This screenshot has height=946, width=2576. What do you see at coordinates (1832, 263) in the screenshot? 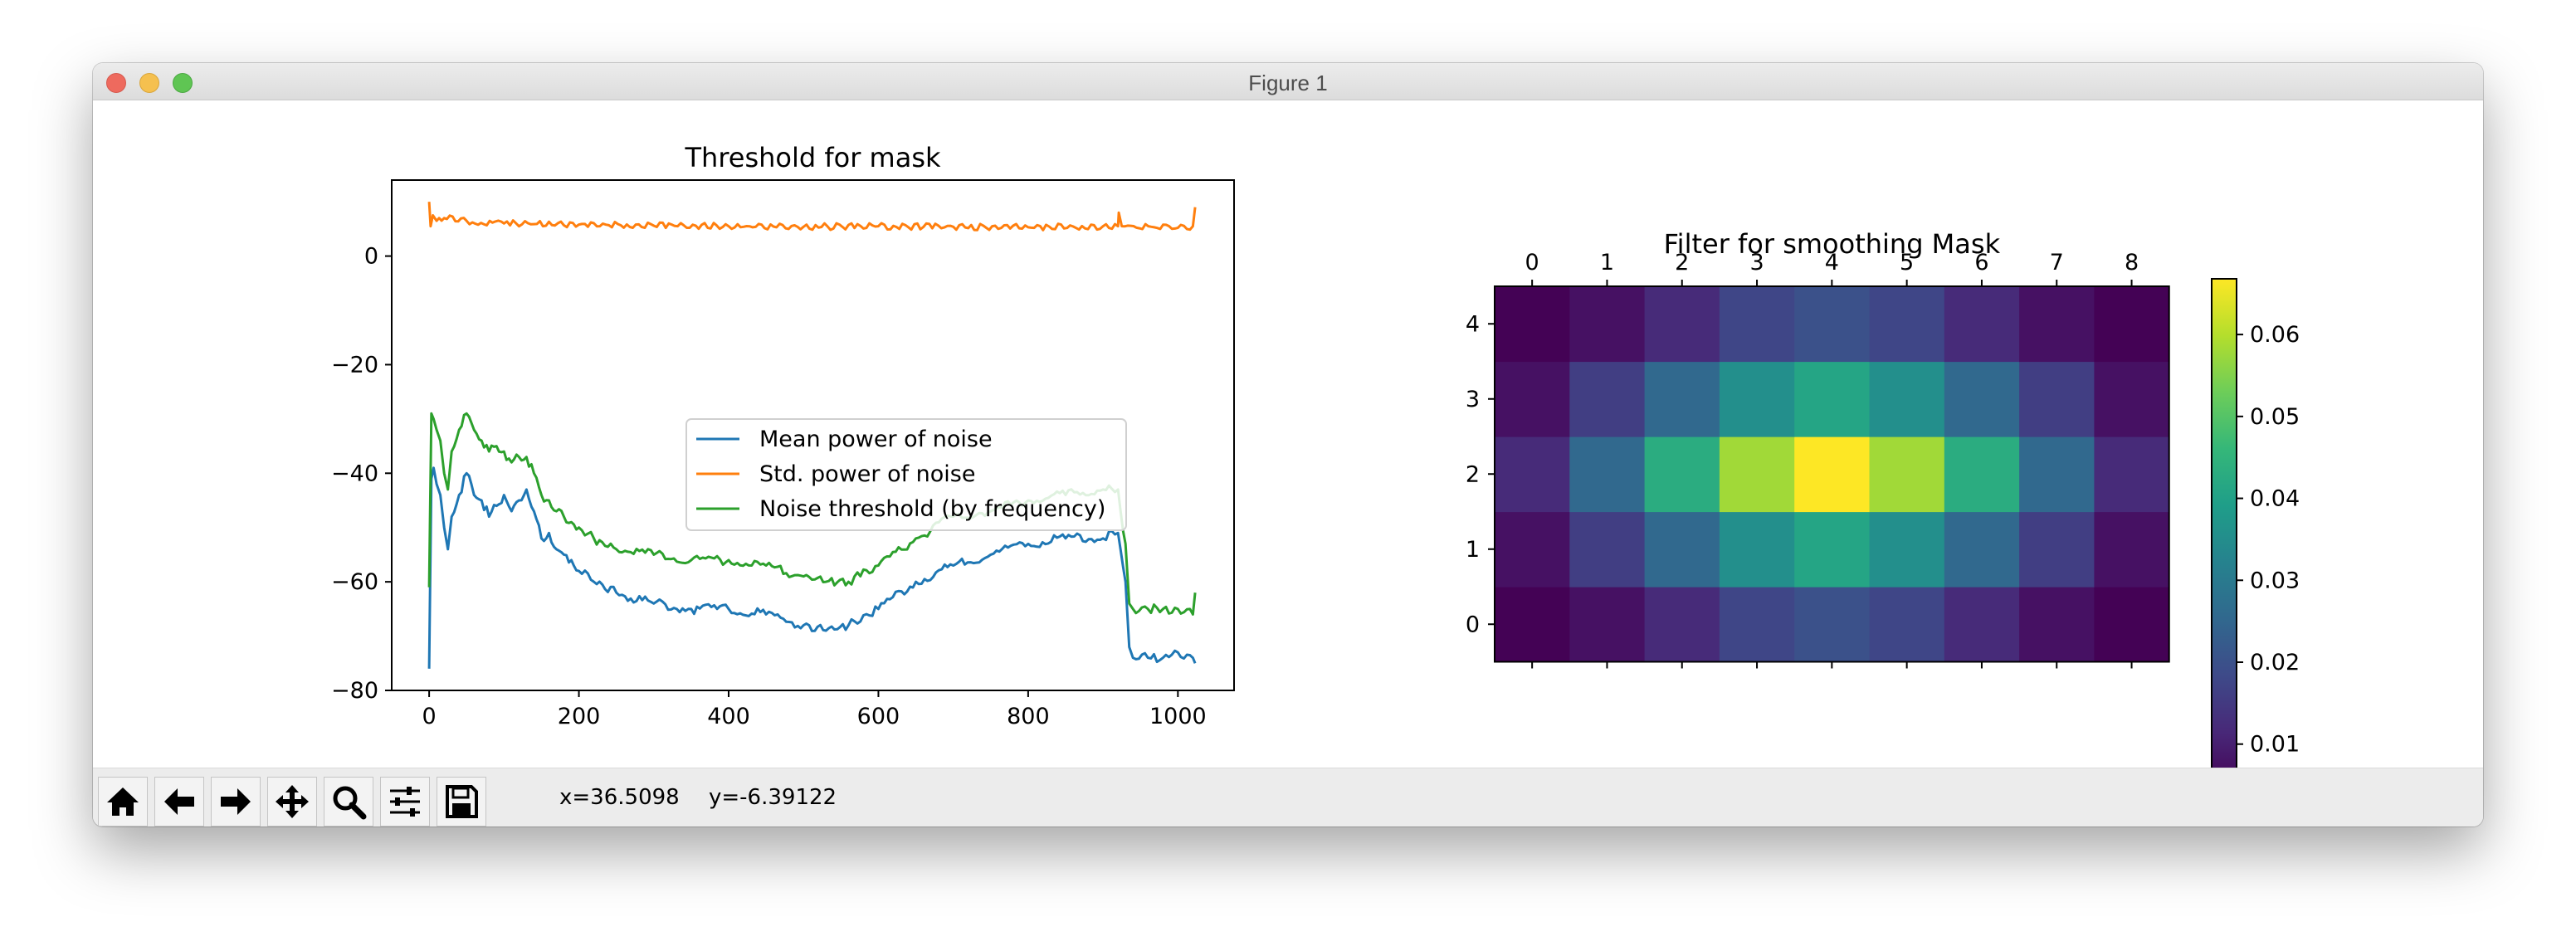
I see `heatmap-x-tick-label: 4` at bounding box center [1832, 263].